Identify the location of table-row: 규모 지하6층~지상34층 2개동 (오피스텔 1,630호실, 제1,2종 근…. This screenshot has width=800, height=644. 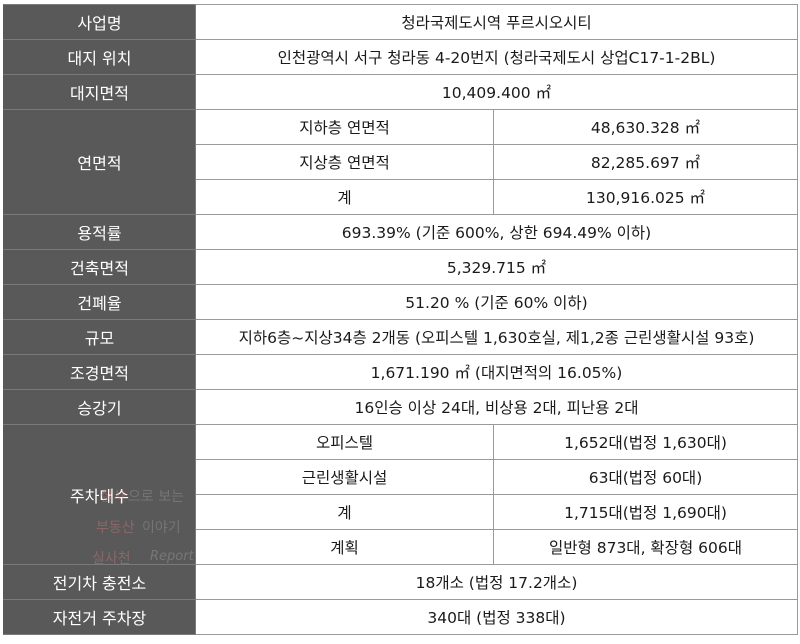
(400, 337).